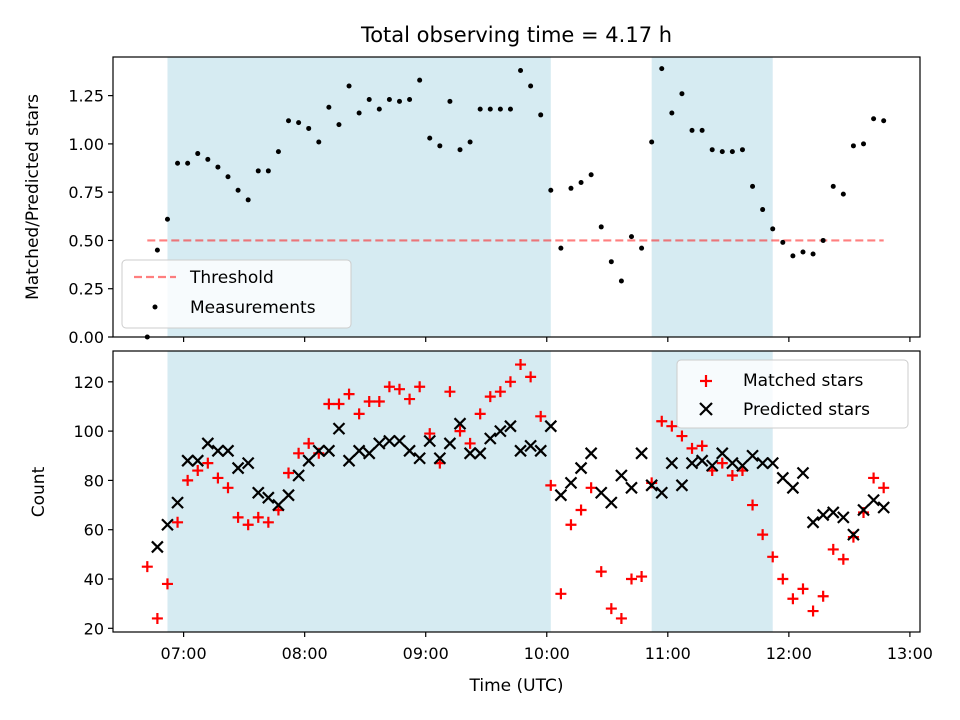  Describe the element at coordinates (668, 653) in the screenshot. I see `x-tick-label: 11:00` at that location.